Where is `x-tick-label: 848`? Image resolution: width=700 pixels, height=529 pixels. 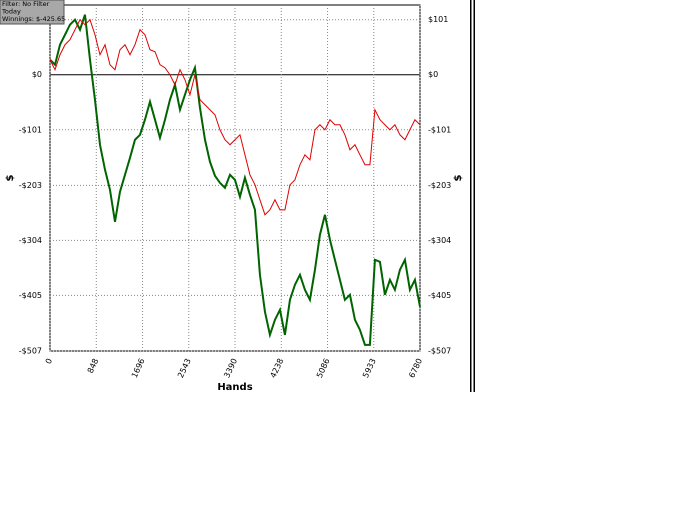
x-tick-label: 848 is located at coordinates (93, 366).